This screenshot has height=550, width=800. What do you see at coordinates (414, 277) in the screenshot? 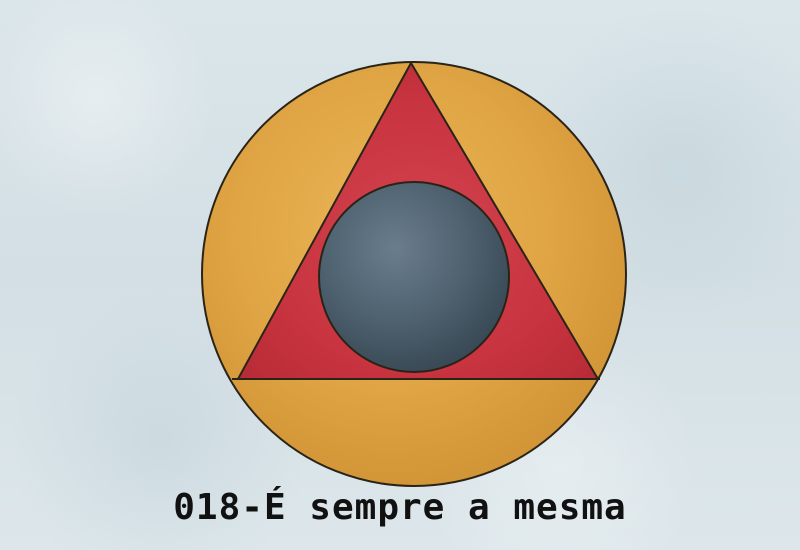
I see `inner-circle` at bounding box center [414, 277].